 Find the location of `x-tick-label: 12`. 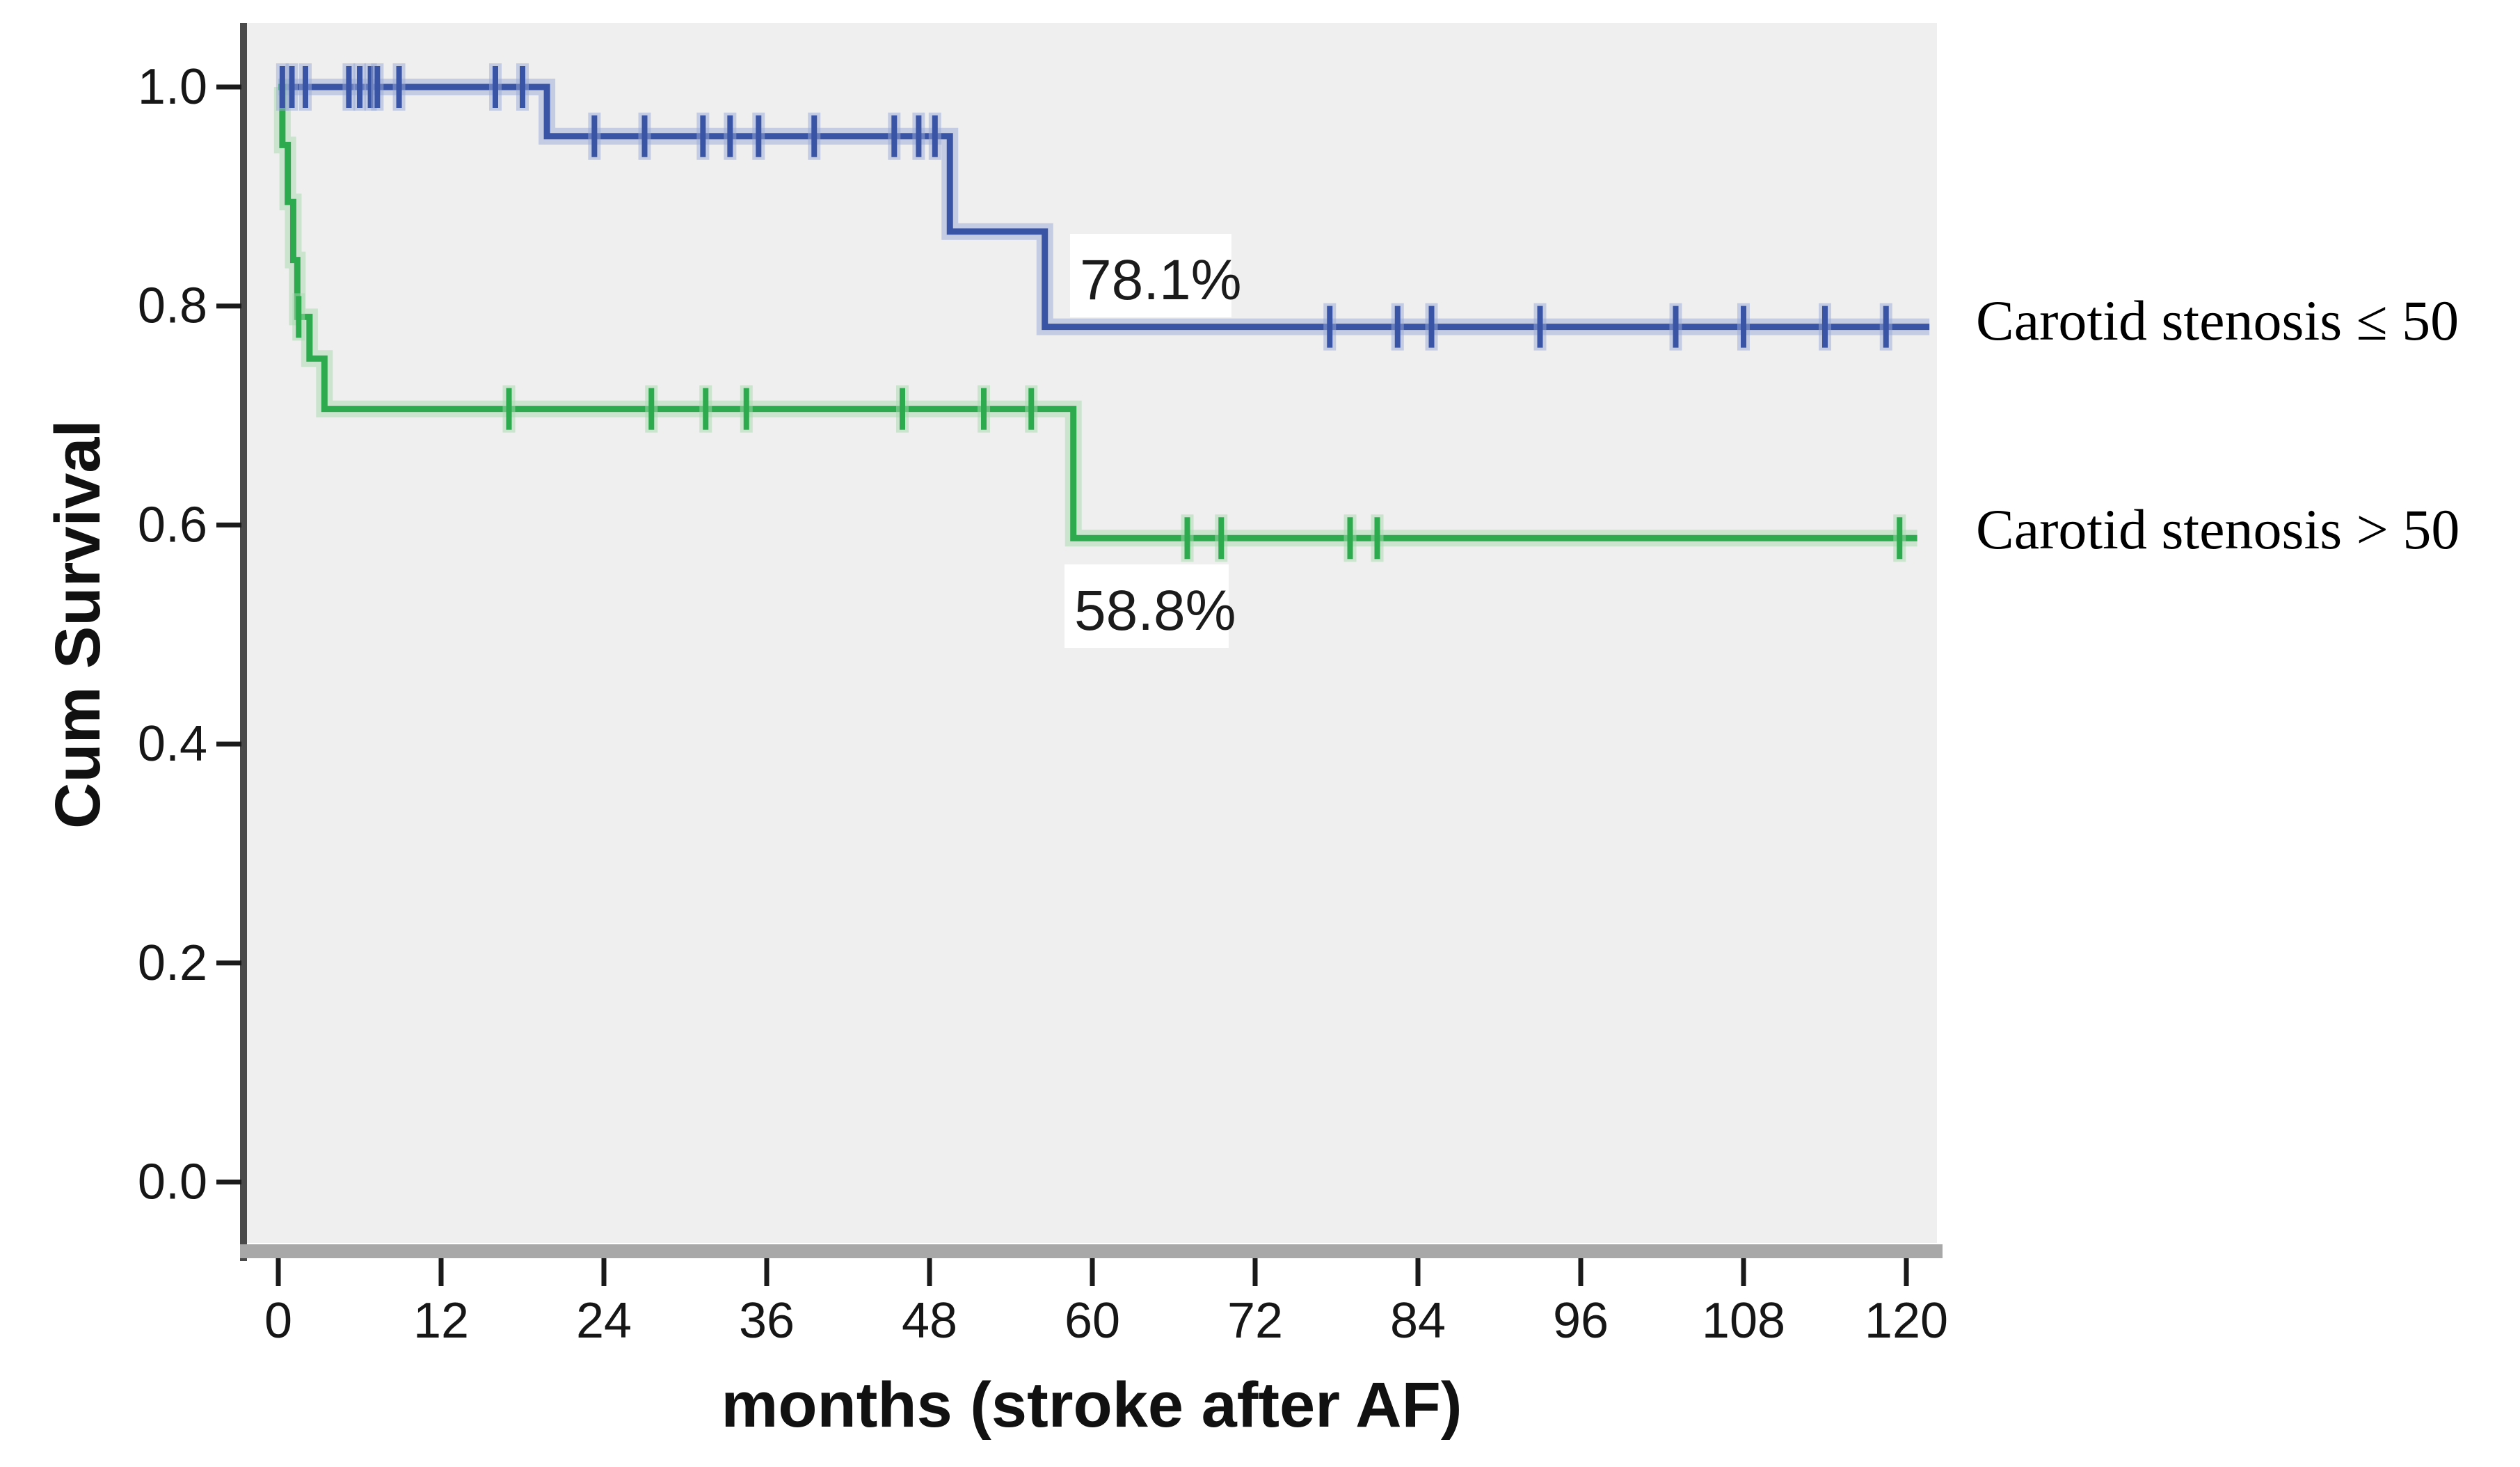

x-tick-label: 12 is located at coordinates (441, 1321).